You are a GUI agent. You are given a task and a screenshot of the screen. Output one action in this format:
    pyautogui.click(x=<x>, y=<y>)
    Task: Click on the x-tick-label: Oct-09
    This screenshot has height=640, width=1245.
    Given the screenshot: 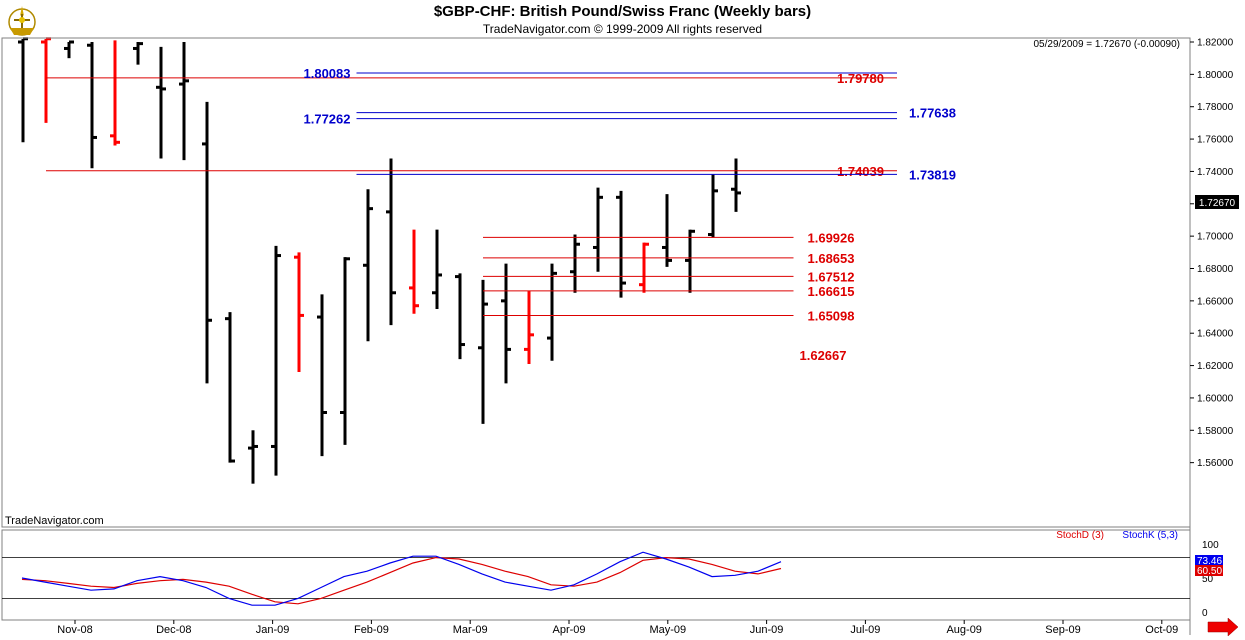 What is the action you would take?
    pyautogui.click(x=1161, y=630)
    